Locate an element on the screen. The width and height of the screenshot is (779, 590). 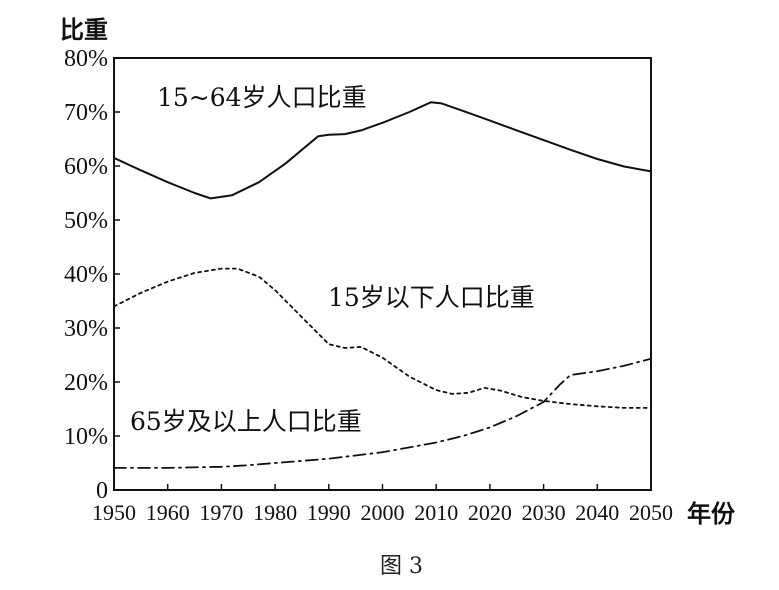
series-line-working-age is located at coordinates (382, 150).